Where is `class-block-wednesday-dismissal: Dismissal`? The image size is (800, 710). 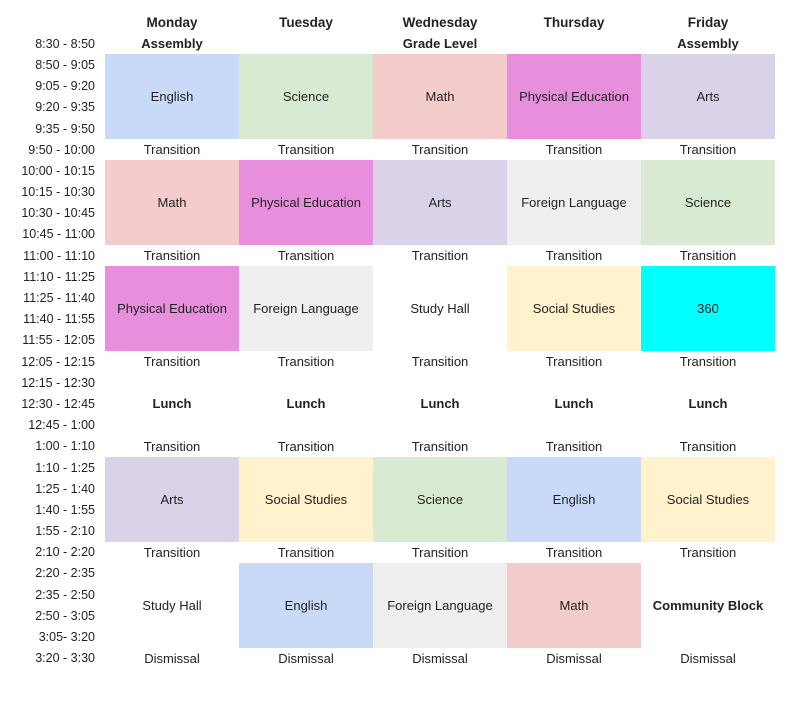 class-block-wednesday-dismissal: Dismissal is located at coordinates (440, 658).